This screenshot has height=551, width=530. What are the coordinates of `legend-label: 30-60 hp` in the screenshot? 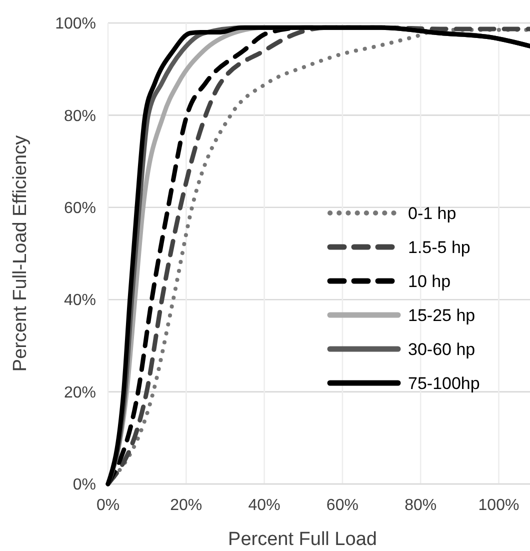 It's located at (442, 349).